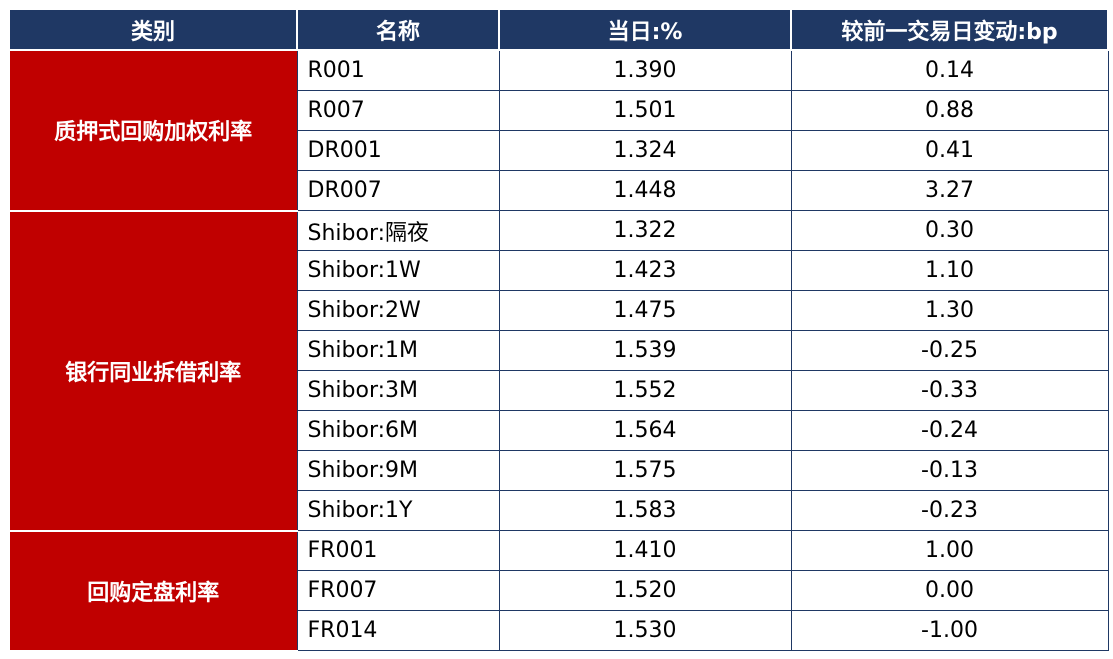 The image size is (1113, 659). Describe the element at coordinates (949, 150) in the screenshot. I see `change-cell: 0.41` at that location.